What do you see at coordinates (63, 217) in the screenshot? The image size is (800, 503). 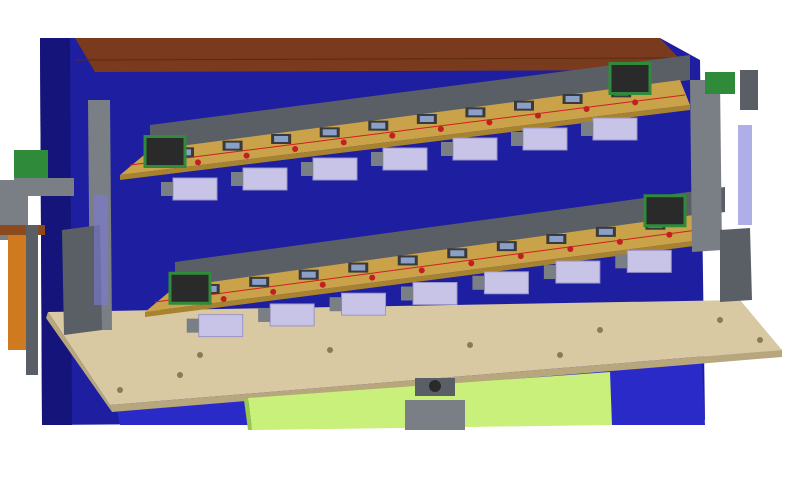 I see `left-upright` at bounding box center [63, 217].